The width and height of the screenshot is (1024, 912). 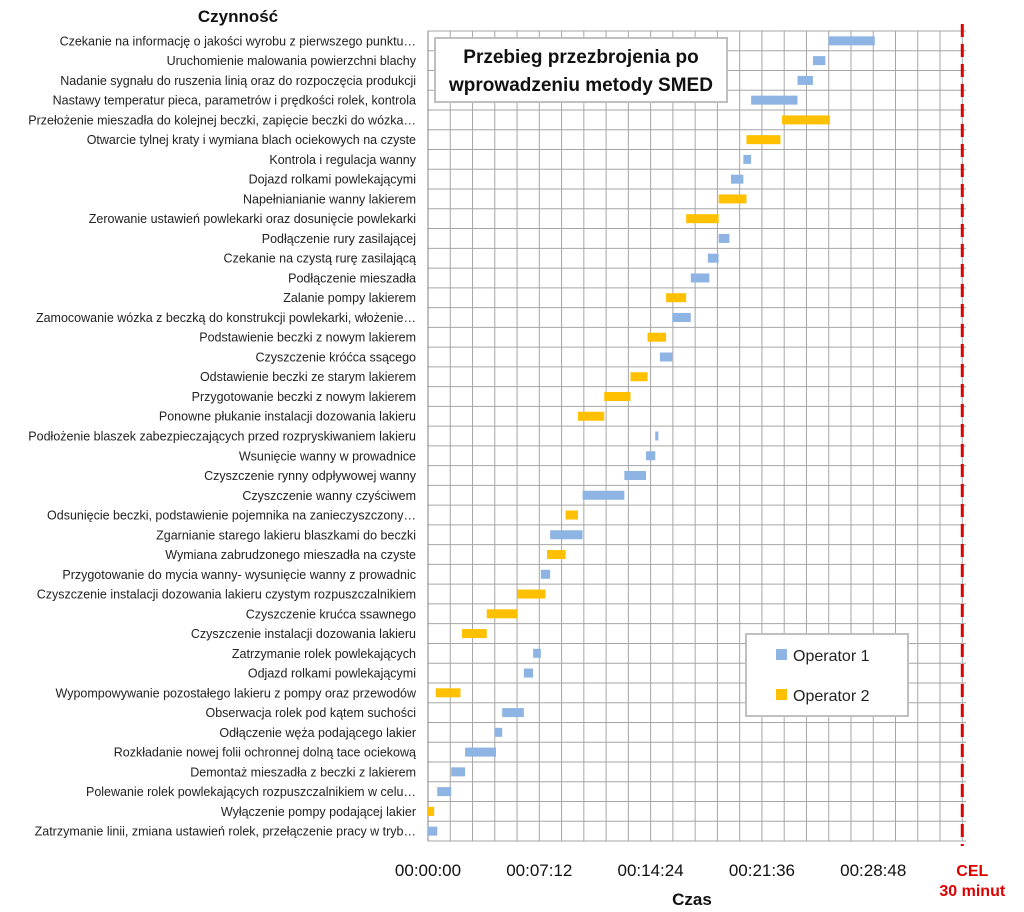 I want to click on legend-label-operator-2: Operator 2, so click(x=831, y=696).